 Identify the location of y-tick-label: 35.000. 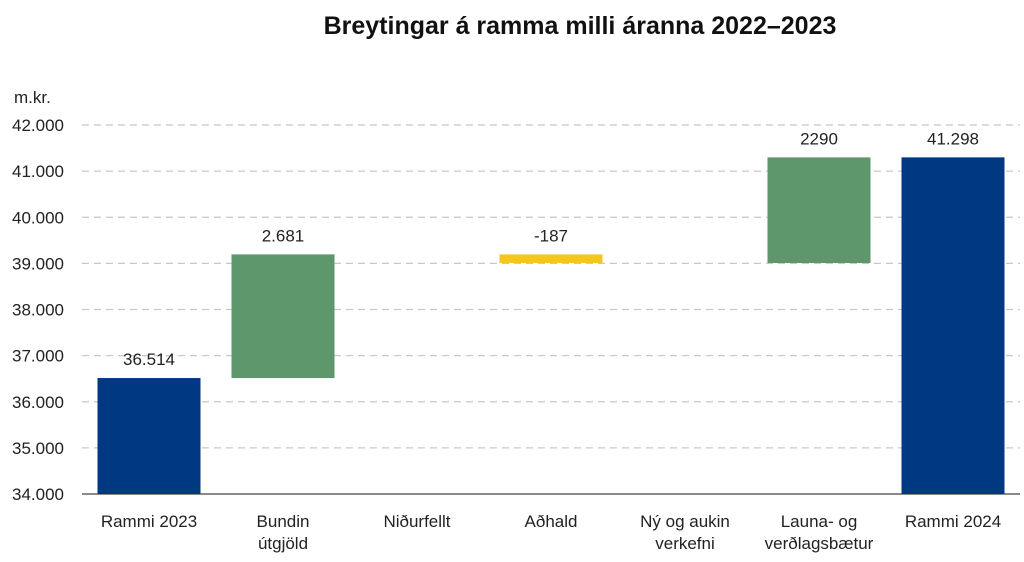
(38, 448).